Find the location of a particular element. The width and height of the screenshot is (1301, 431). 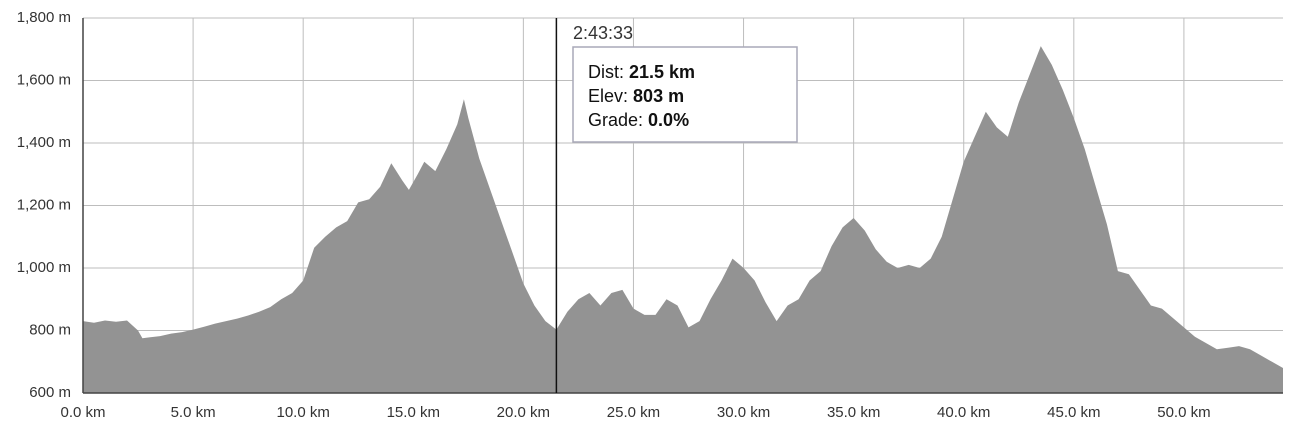

tooltip-box is located at coordinates (685, 94).